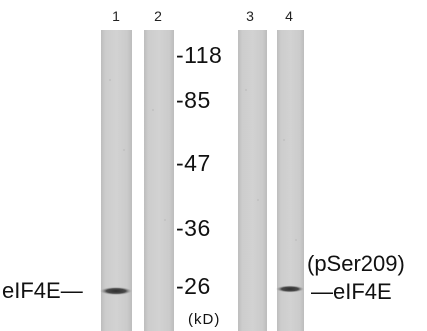 The height and width of the screenshot is (331, 427). What do you see at coordinates (116, 16) in the screenshot?
I see `lane-number-1: 1` at bounding box center [116, 16].